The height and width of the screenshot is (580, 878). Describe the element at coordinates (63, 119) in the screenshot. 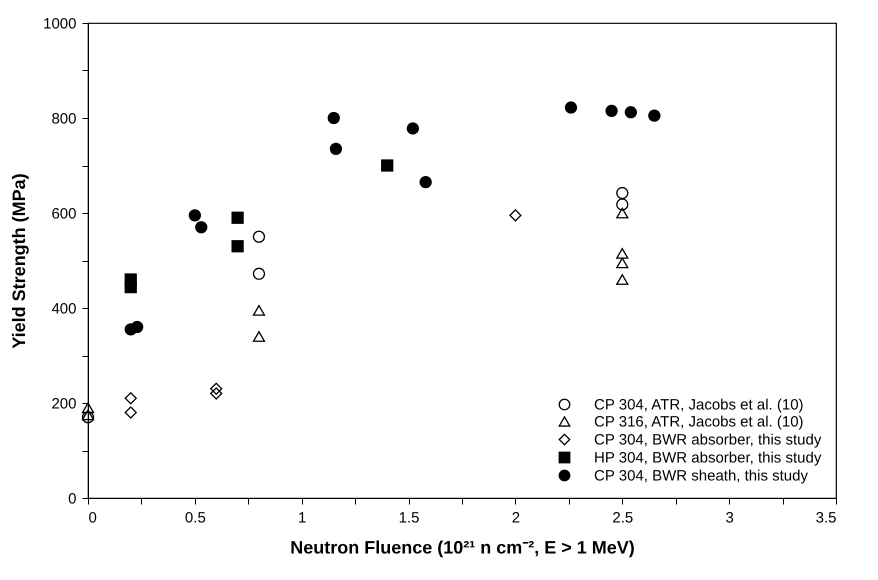

I see `y-tick-label: 800` at that location.